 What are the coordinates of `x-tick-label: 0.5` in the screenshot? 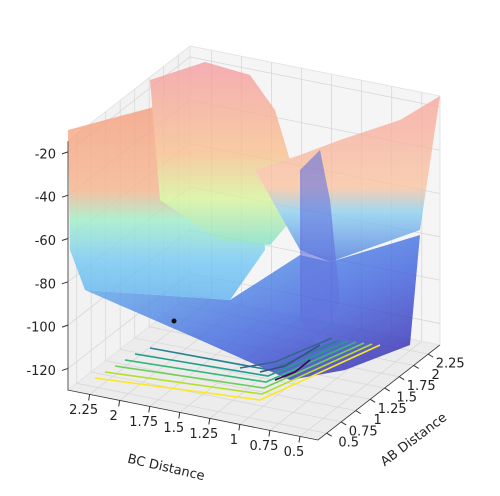 It's located at (294, 452).